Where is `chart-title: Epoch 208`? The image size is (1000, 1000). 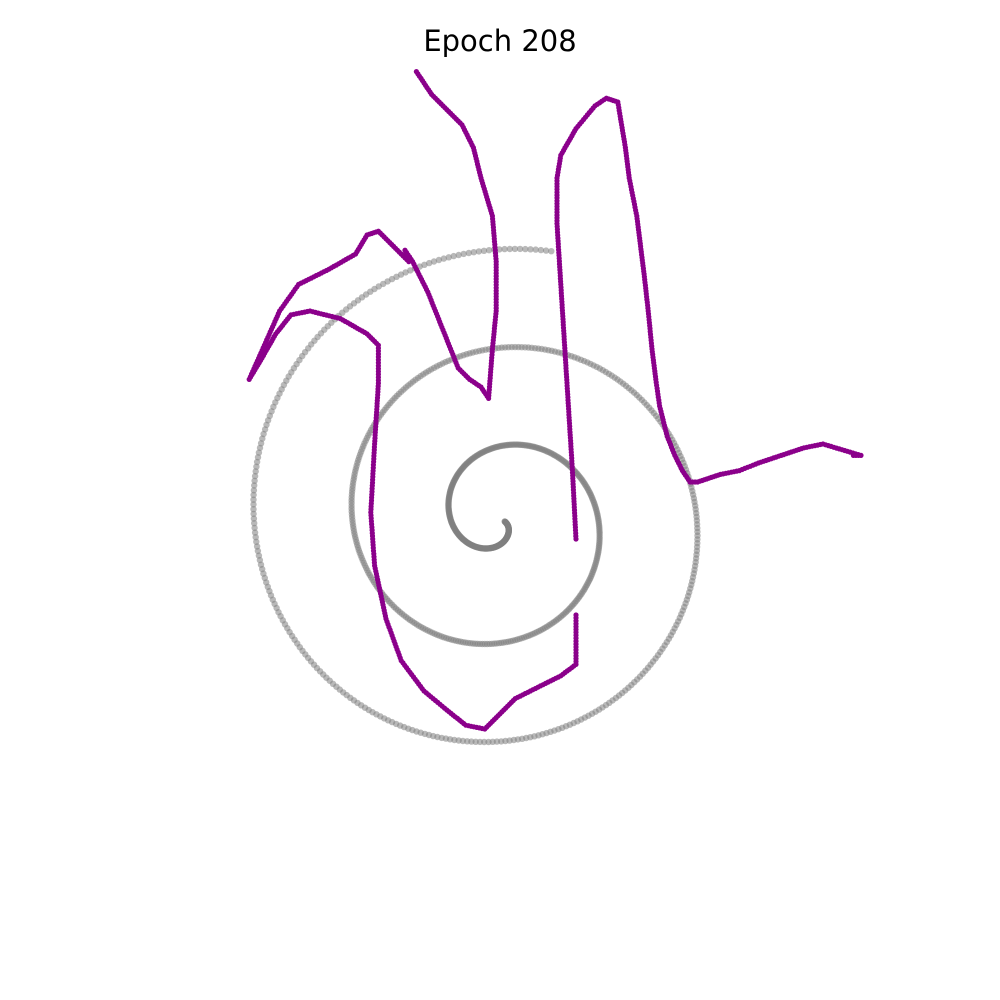
chart-title: Epoch 208 is located at coordinates (500, 41).